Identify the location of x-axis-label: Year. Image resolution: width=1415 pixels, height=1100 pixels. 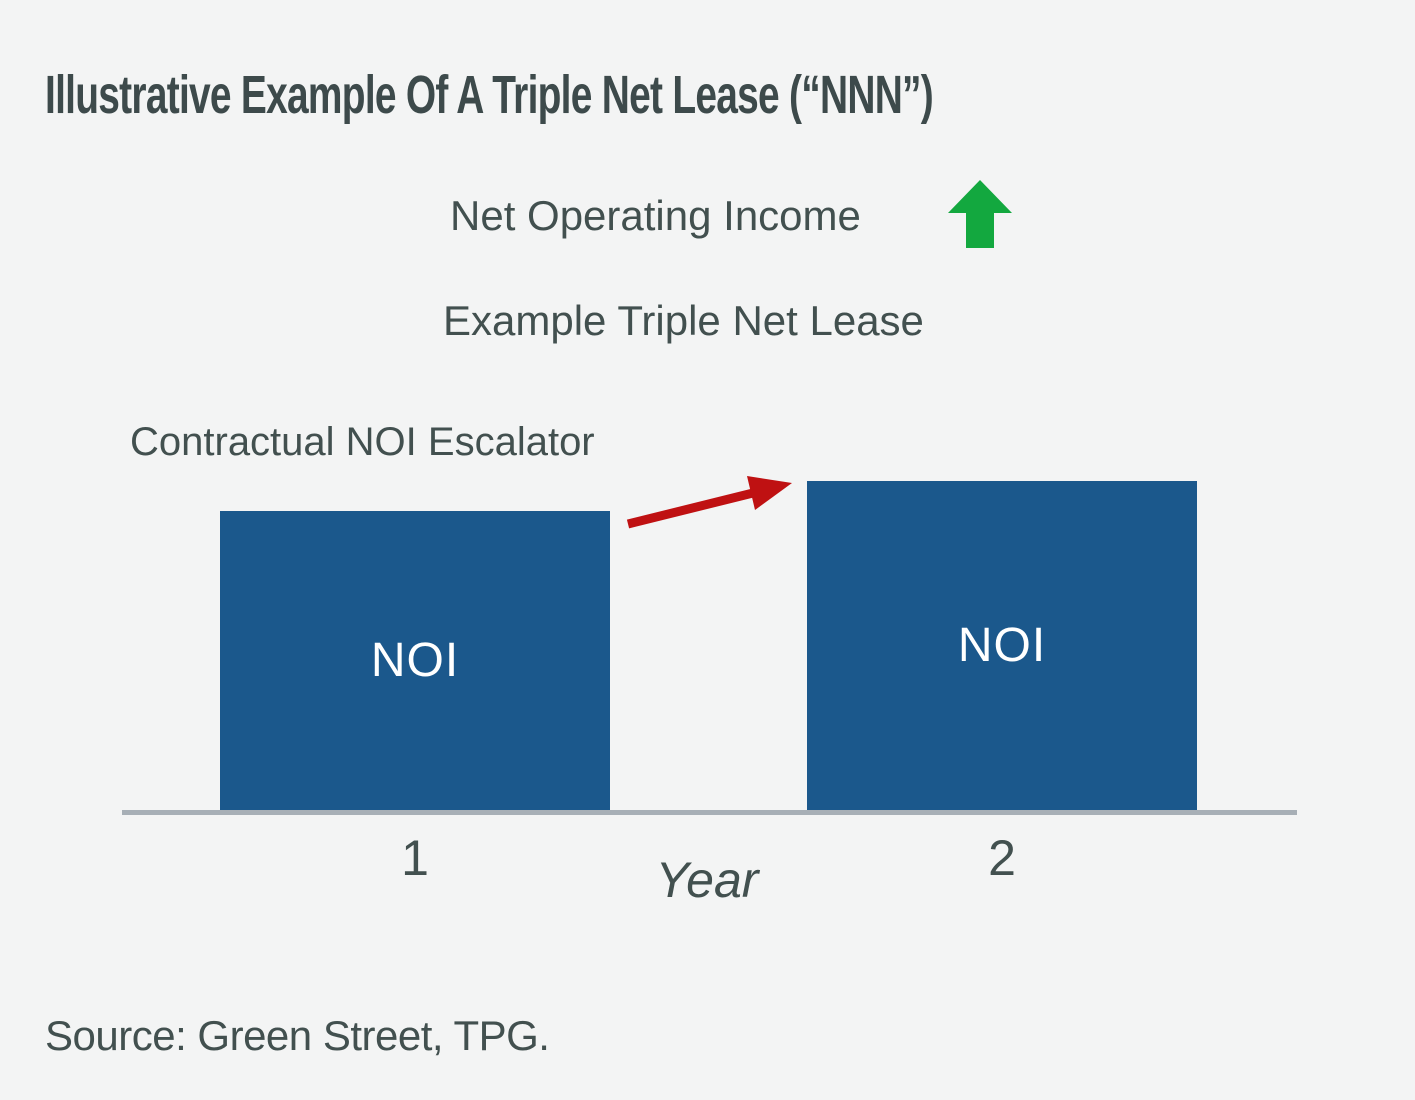
(707, 880).